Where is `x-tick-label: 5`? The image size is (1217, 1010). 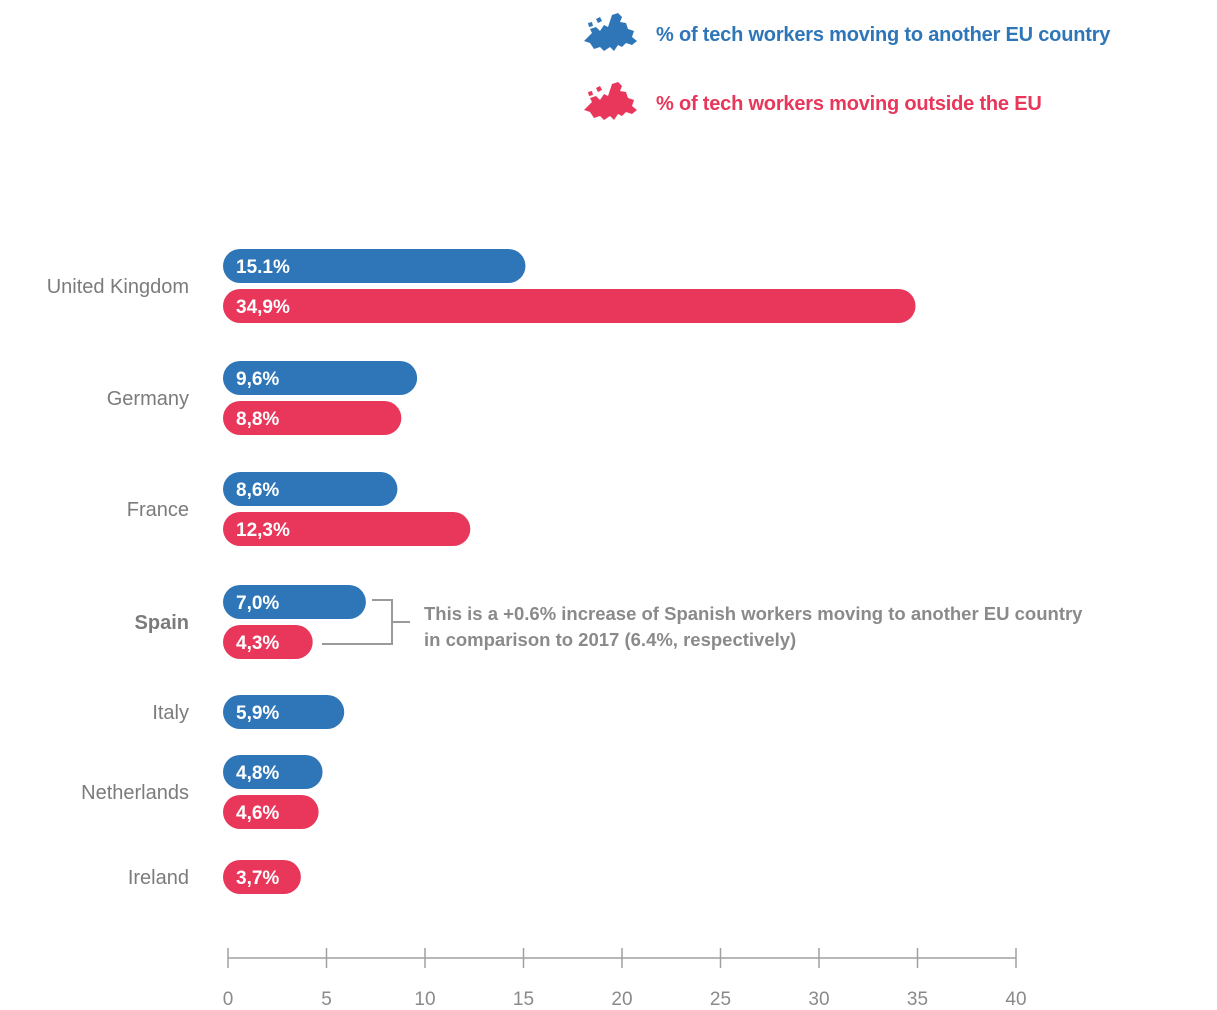 x-tick-label: 5 is located at coordinates (326, 999).